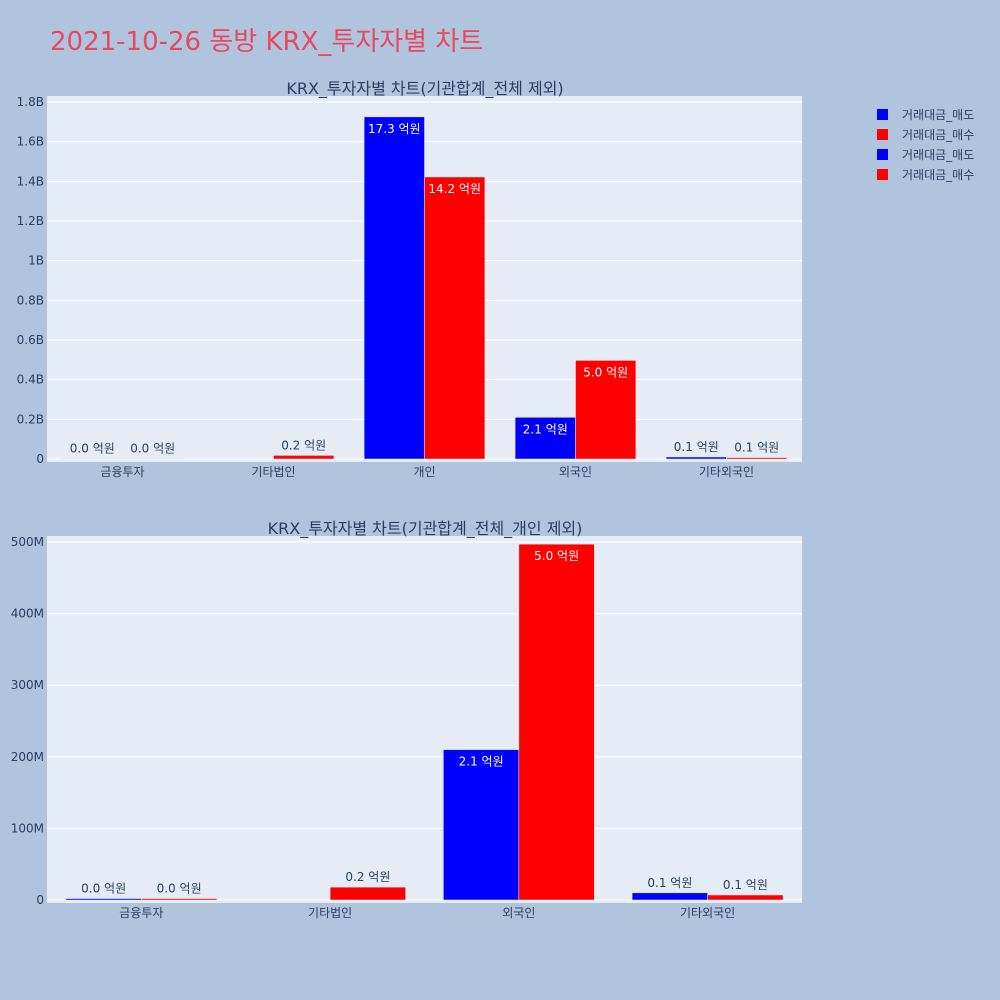 This screenshot has height=1000, width=1000. What do you see at coordinates (30, 102) in the screenshot?
I see `y-tick-label: 1.8B` at bounding box center [30, 102].